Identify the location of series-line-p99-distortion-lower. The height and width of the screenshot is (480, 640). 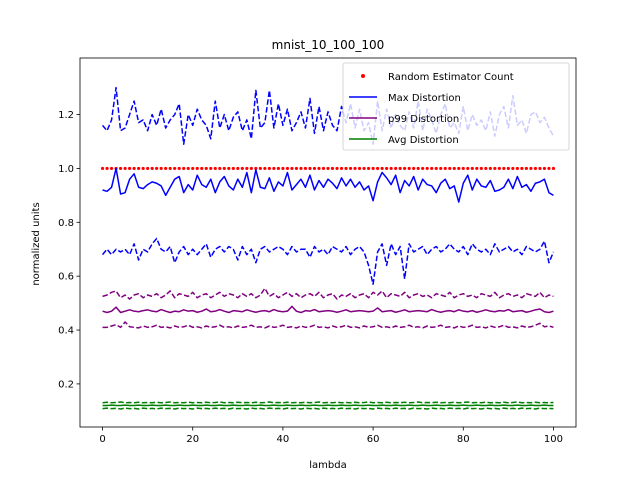
(328, 325).